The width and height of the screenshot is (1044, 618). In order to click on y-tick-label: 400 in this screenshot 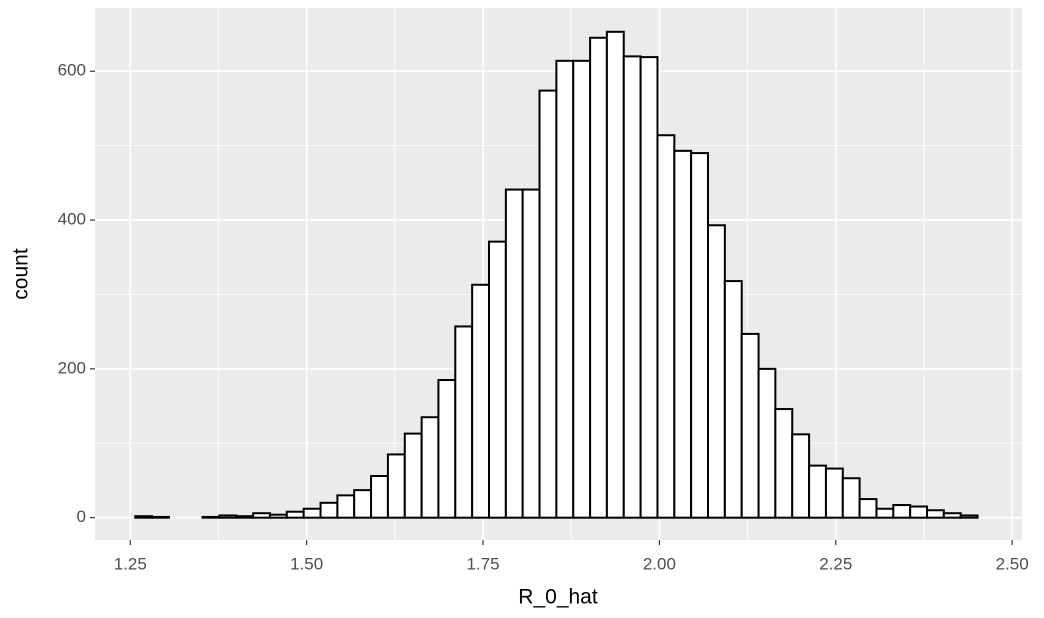, I will do `click(72, 219)`.